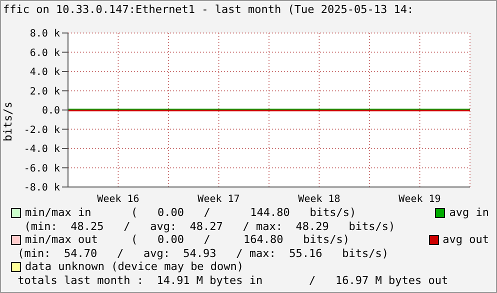 This screenshot has width=497, height=293. What do you see at coordinates (190, 212) in the screenshot?
I see `text: min/max in ( 0.00 / 144.80 bits/s)` at bounding box center [190, 212].